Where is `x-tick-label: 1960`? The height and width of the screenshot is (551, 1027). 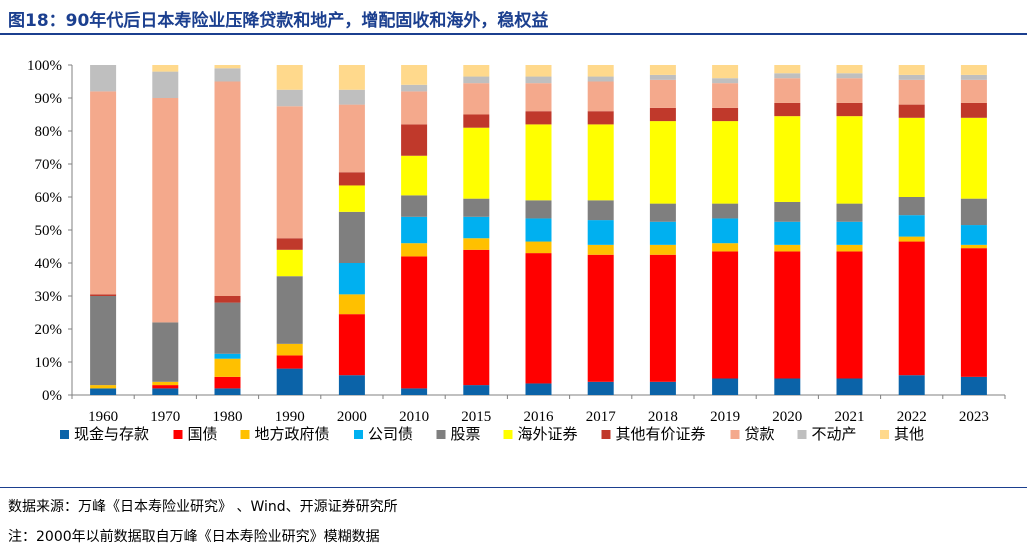 x-tick-label: 1960 is located at coordinates (103, 417).